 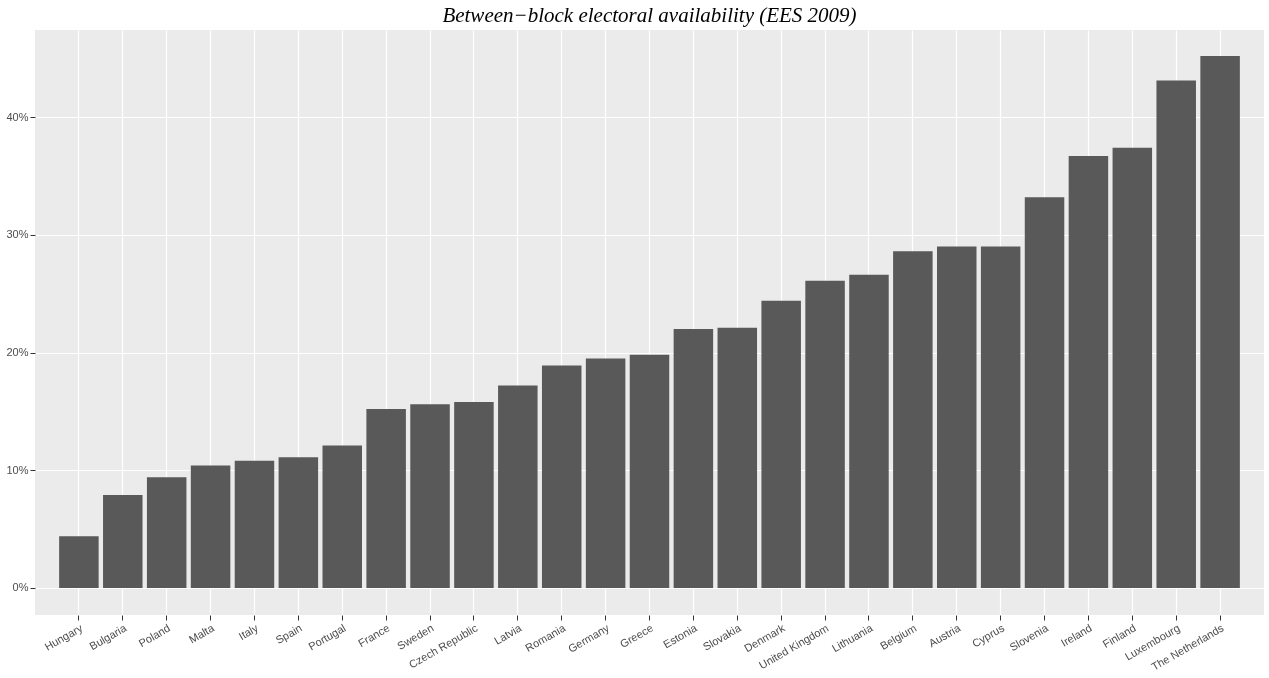 I want to click on y-tick-label: 20%, so click(x=17, y=352).